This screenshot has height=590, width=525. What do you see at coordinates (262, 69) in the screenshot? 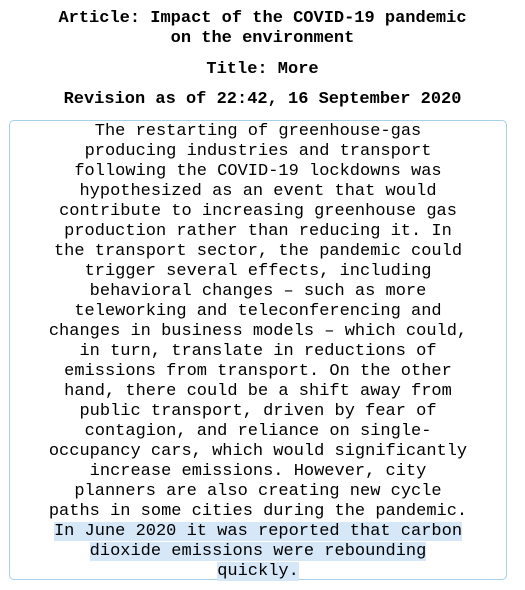
I see `title-heading: Title: More` at bounding box center [262, 69].